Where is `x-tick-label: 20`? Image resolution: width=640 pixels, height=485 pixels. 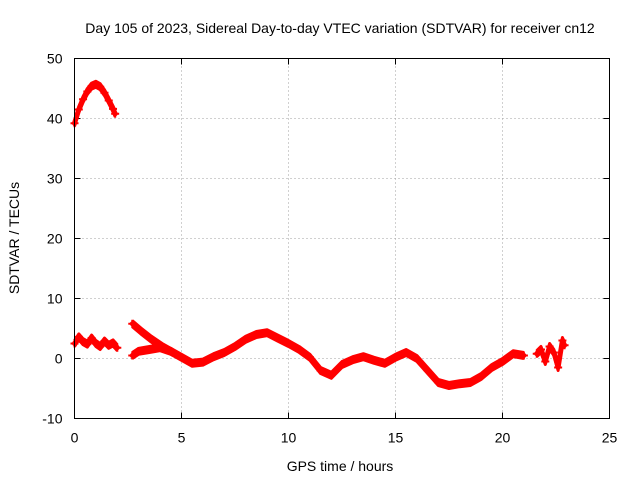 x-tick-label: 20 is located at coordinates (503, 438).